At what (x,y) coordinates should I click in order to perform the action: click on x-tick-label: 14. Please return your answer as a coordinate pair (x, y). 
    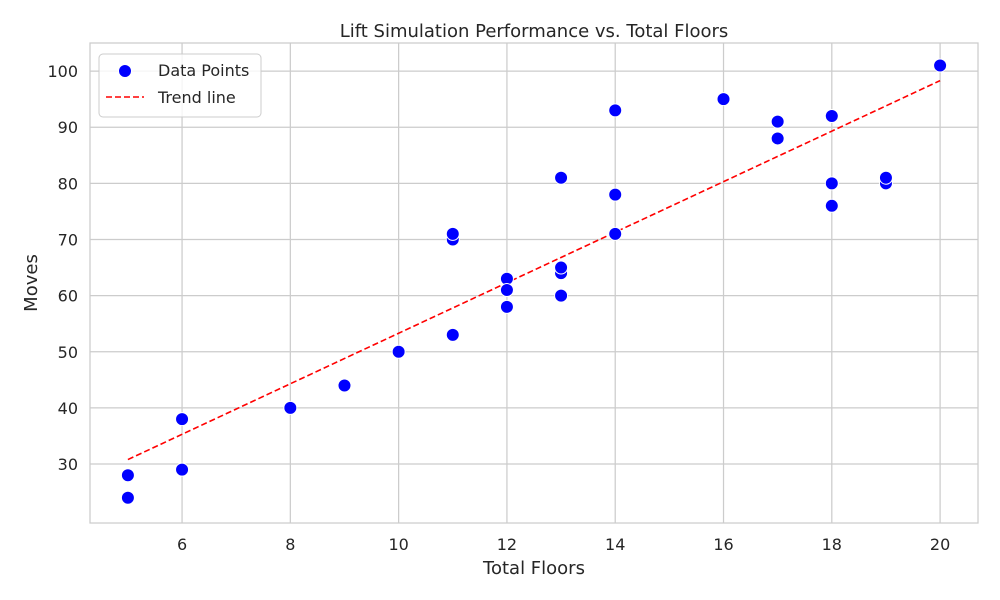
    Looking at the image, I should click on (615, 544).